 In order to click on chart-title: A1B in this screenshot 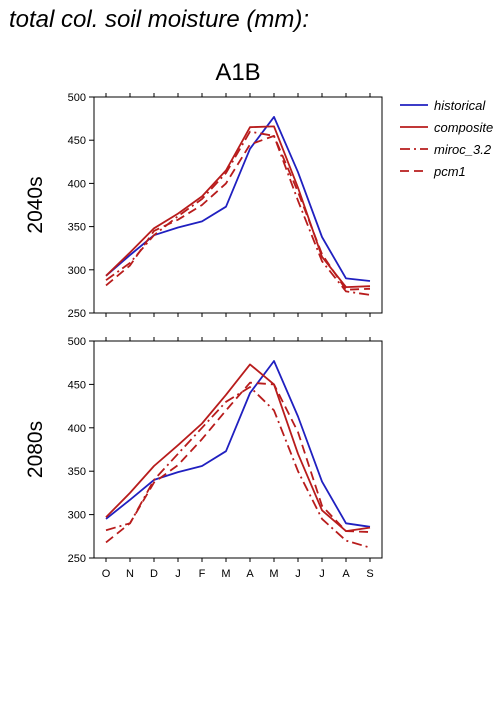, I will do `click(237, 72)`.